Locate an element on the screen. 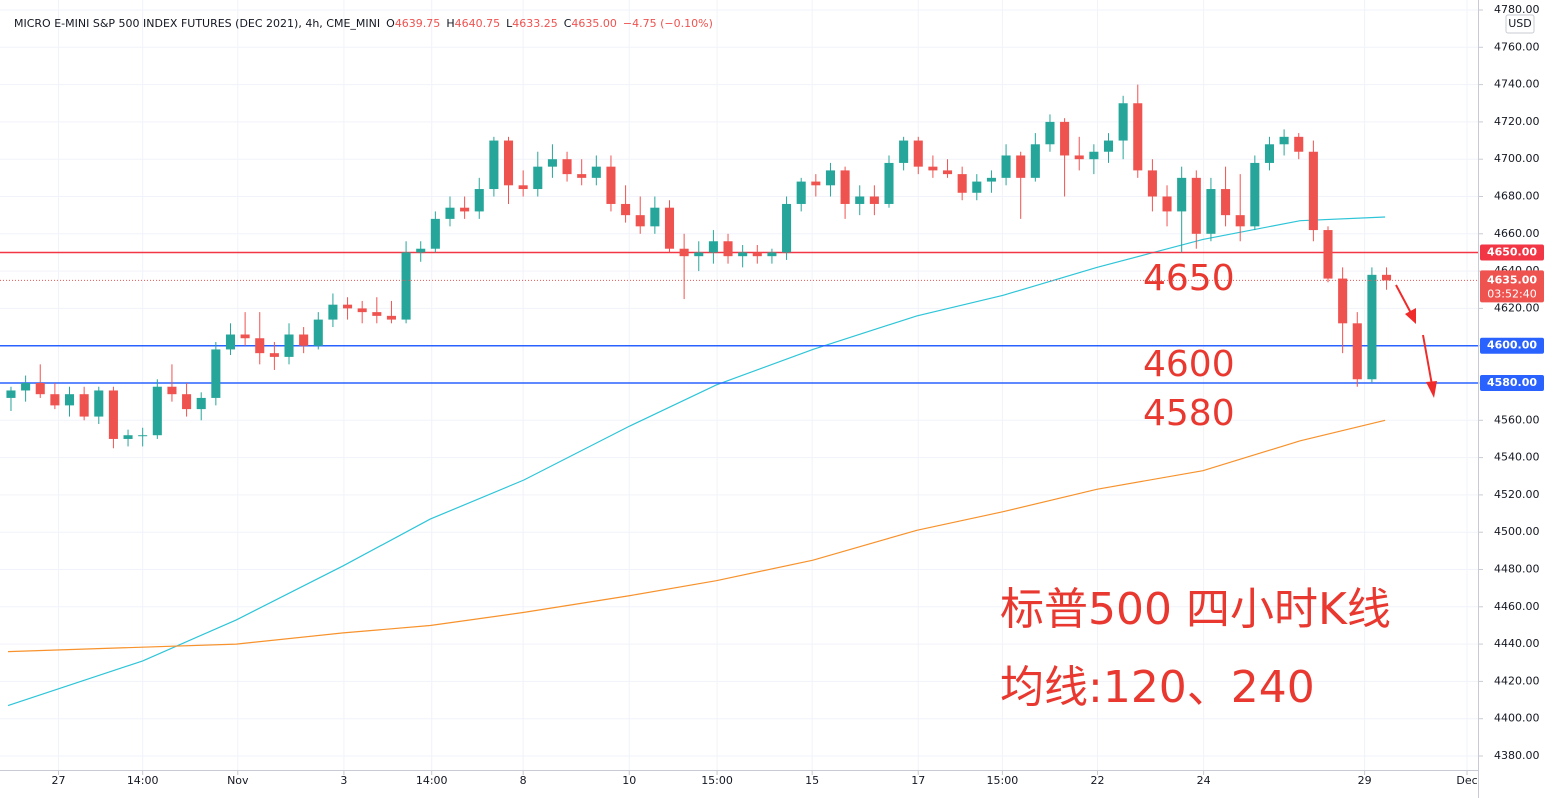  y-tick-label: 4520.00 is located at coordinates (1517, 494).